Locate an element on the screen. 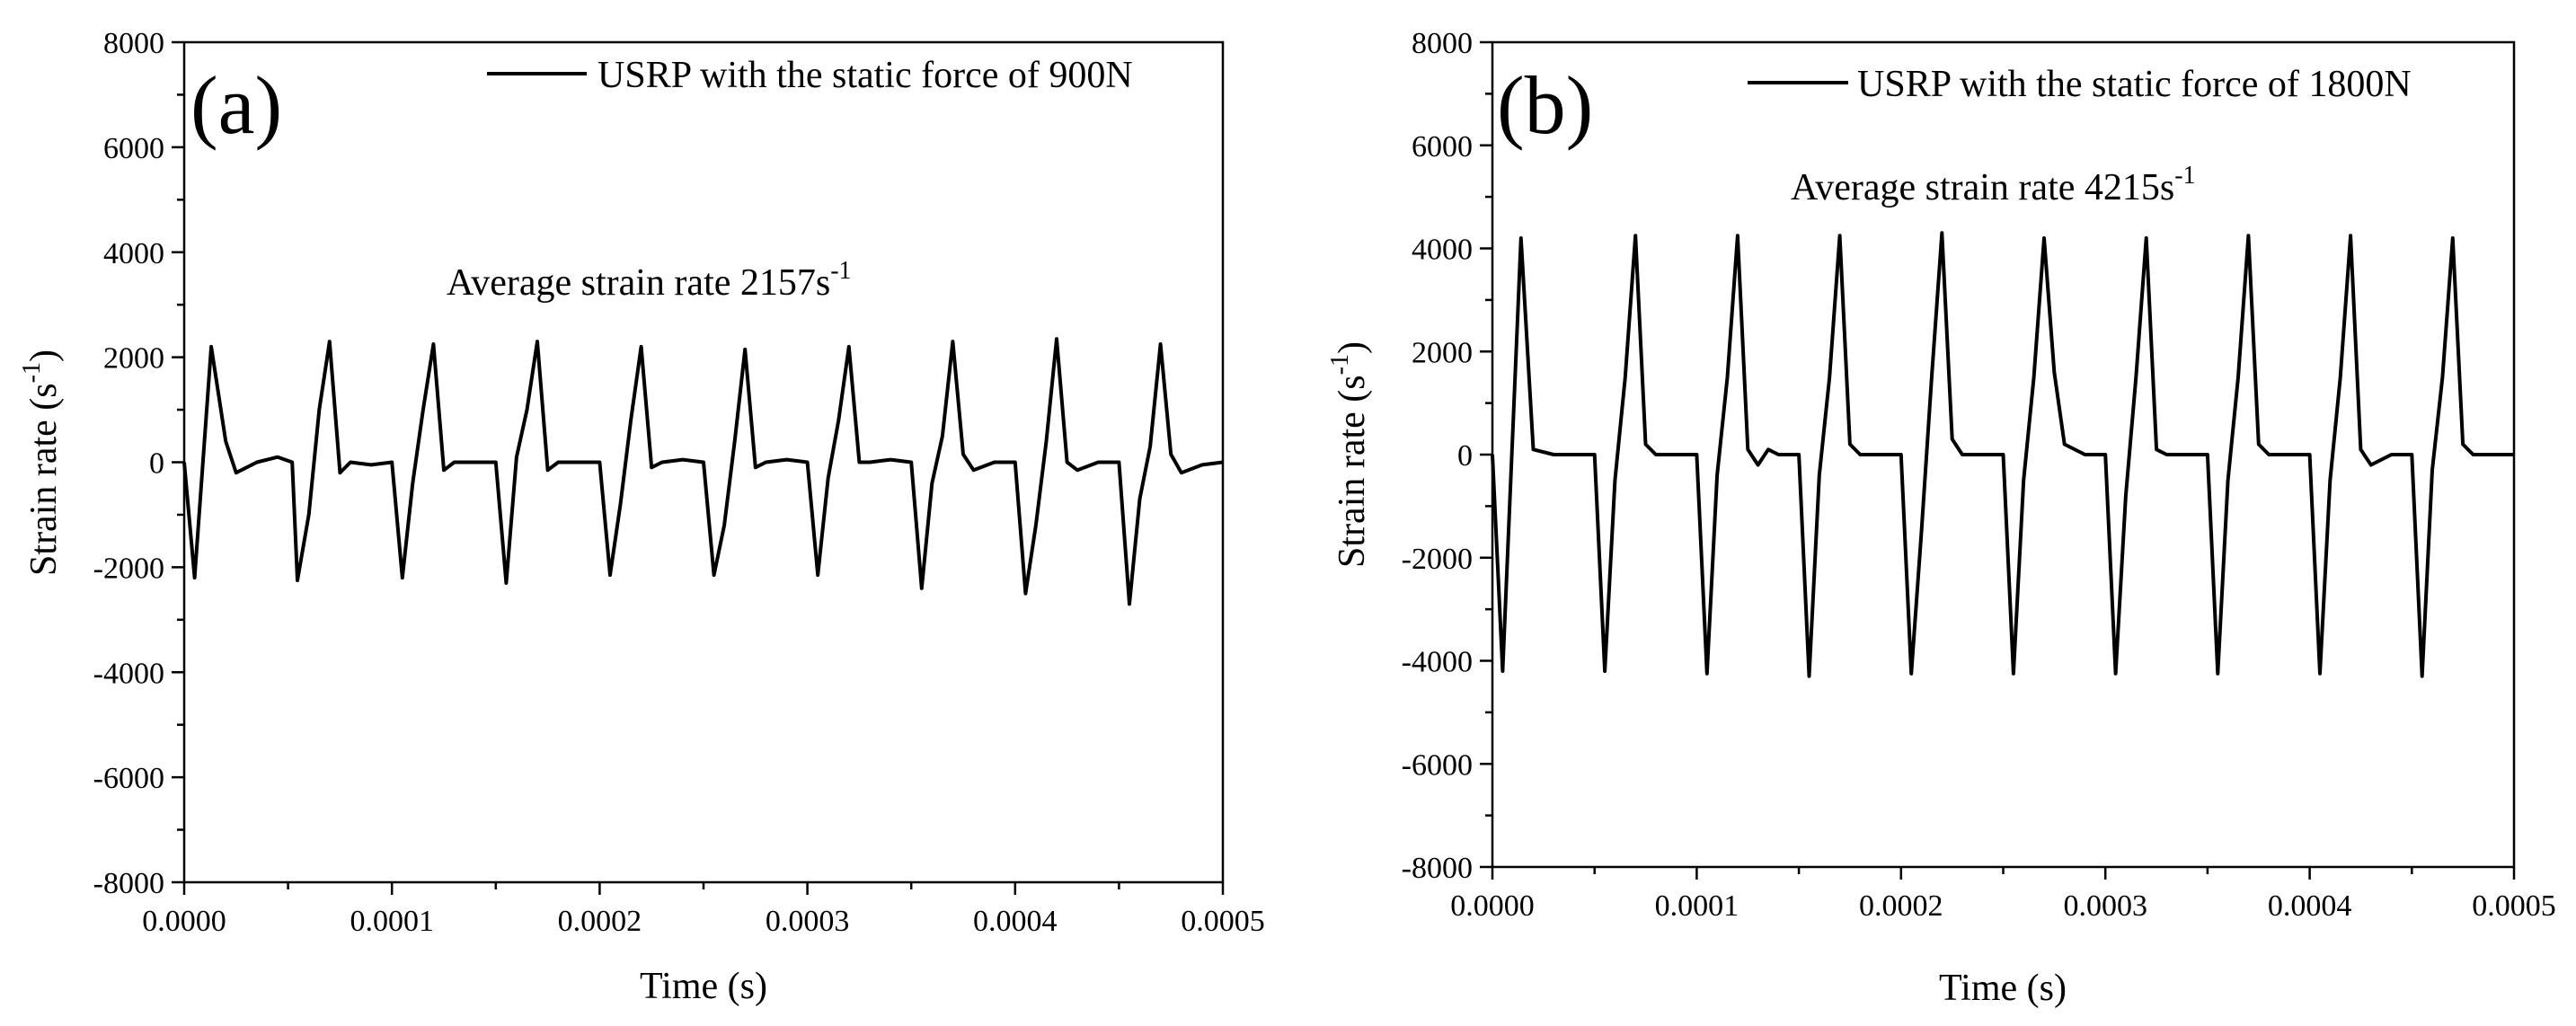 The width and height of the screenshot is (2576, 1026). annotation-text: Average strain rate 2157s is located at coordinates (638, 283).